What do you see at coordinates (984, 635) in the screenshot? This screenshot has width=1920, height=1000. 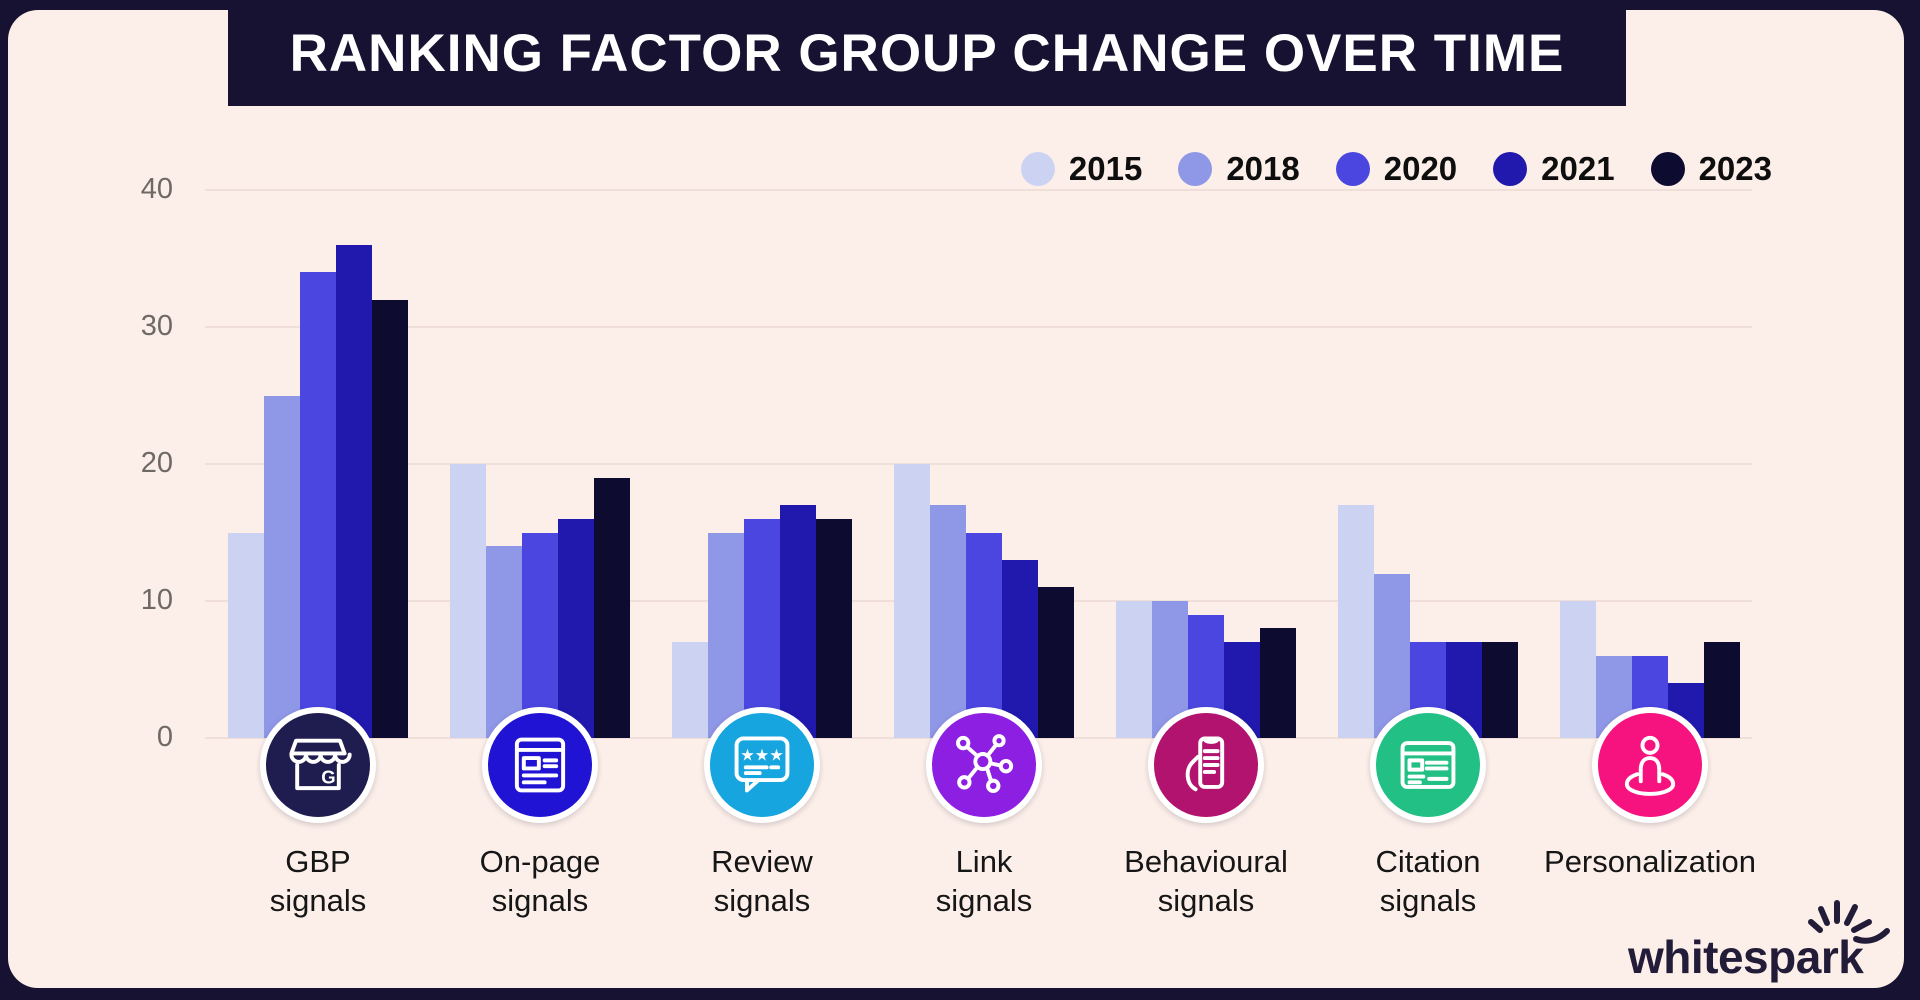 I see `bar-2020-link-signals` at bounding box center [984, 635].